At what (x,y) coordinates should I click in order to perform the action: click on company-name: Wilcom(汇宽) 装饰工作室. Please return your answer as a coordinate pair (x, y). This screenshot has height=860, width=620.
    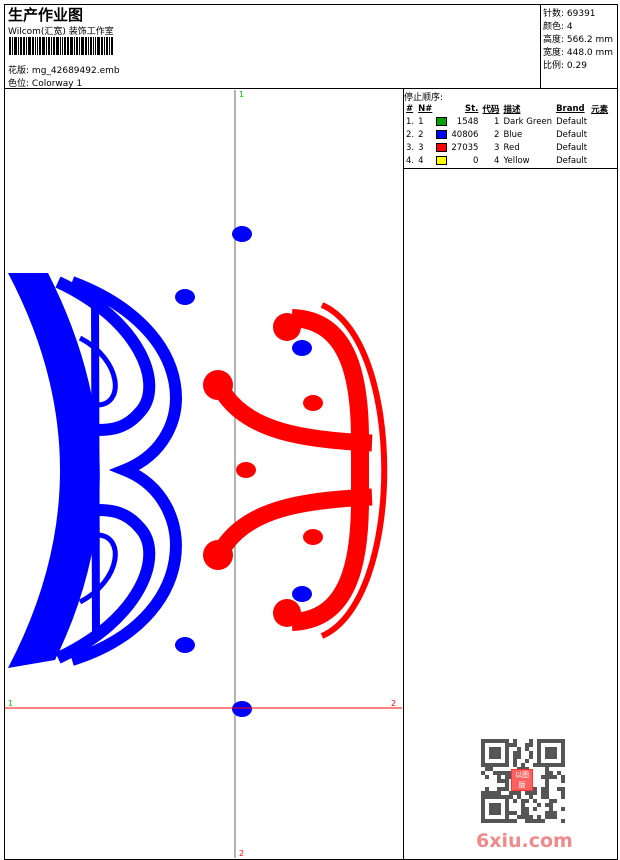
    Looking at the image, I should click on (61, 32).